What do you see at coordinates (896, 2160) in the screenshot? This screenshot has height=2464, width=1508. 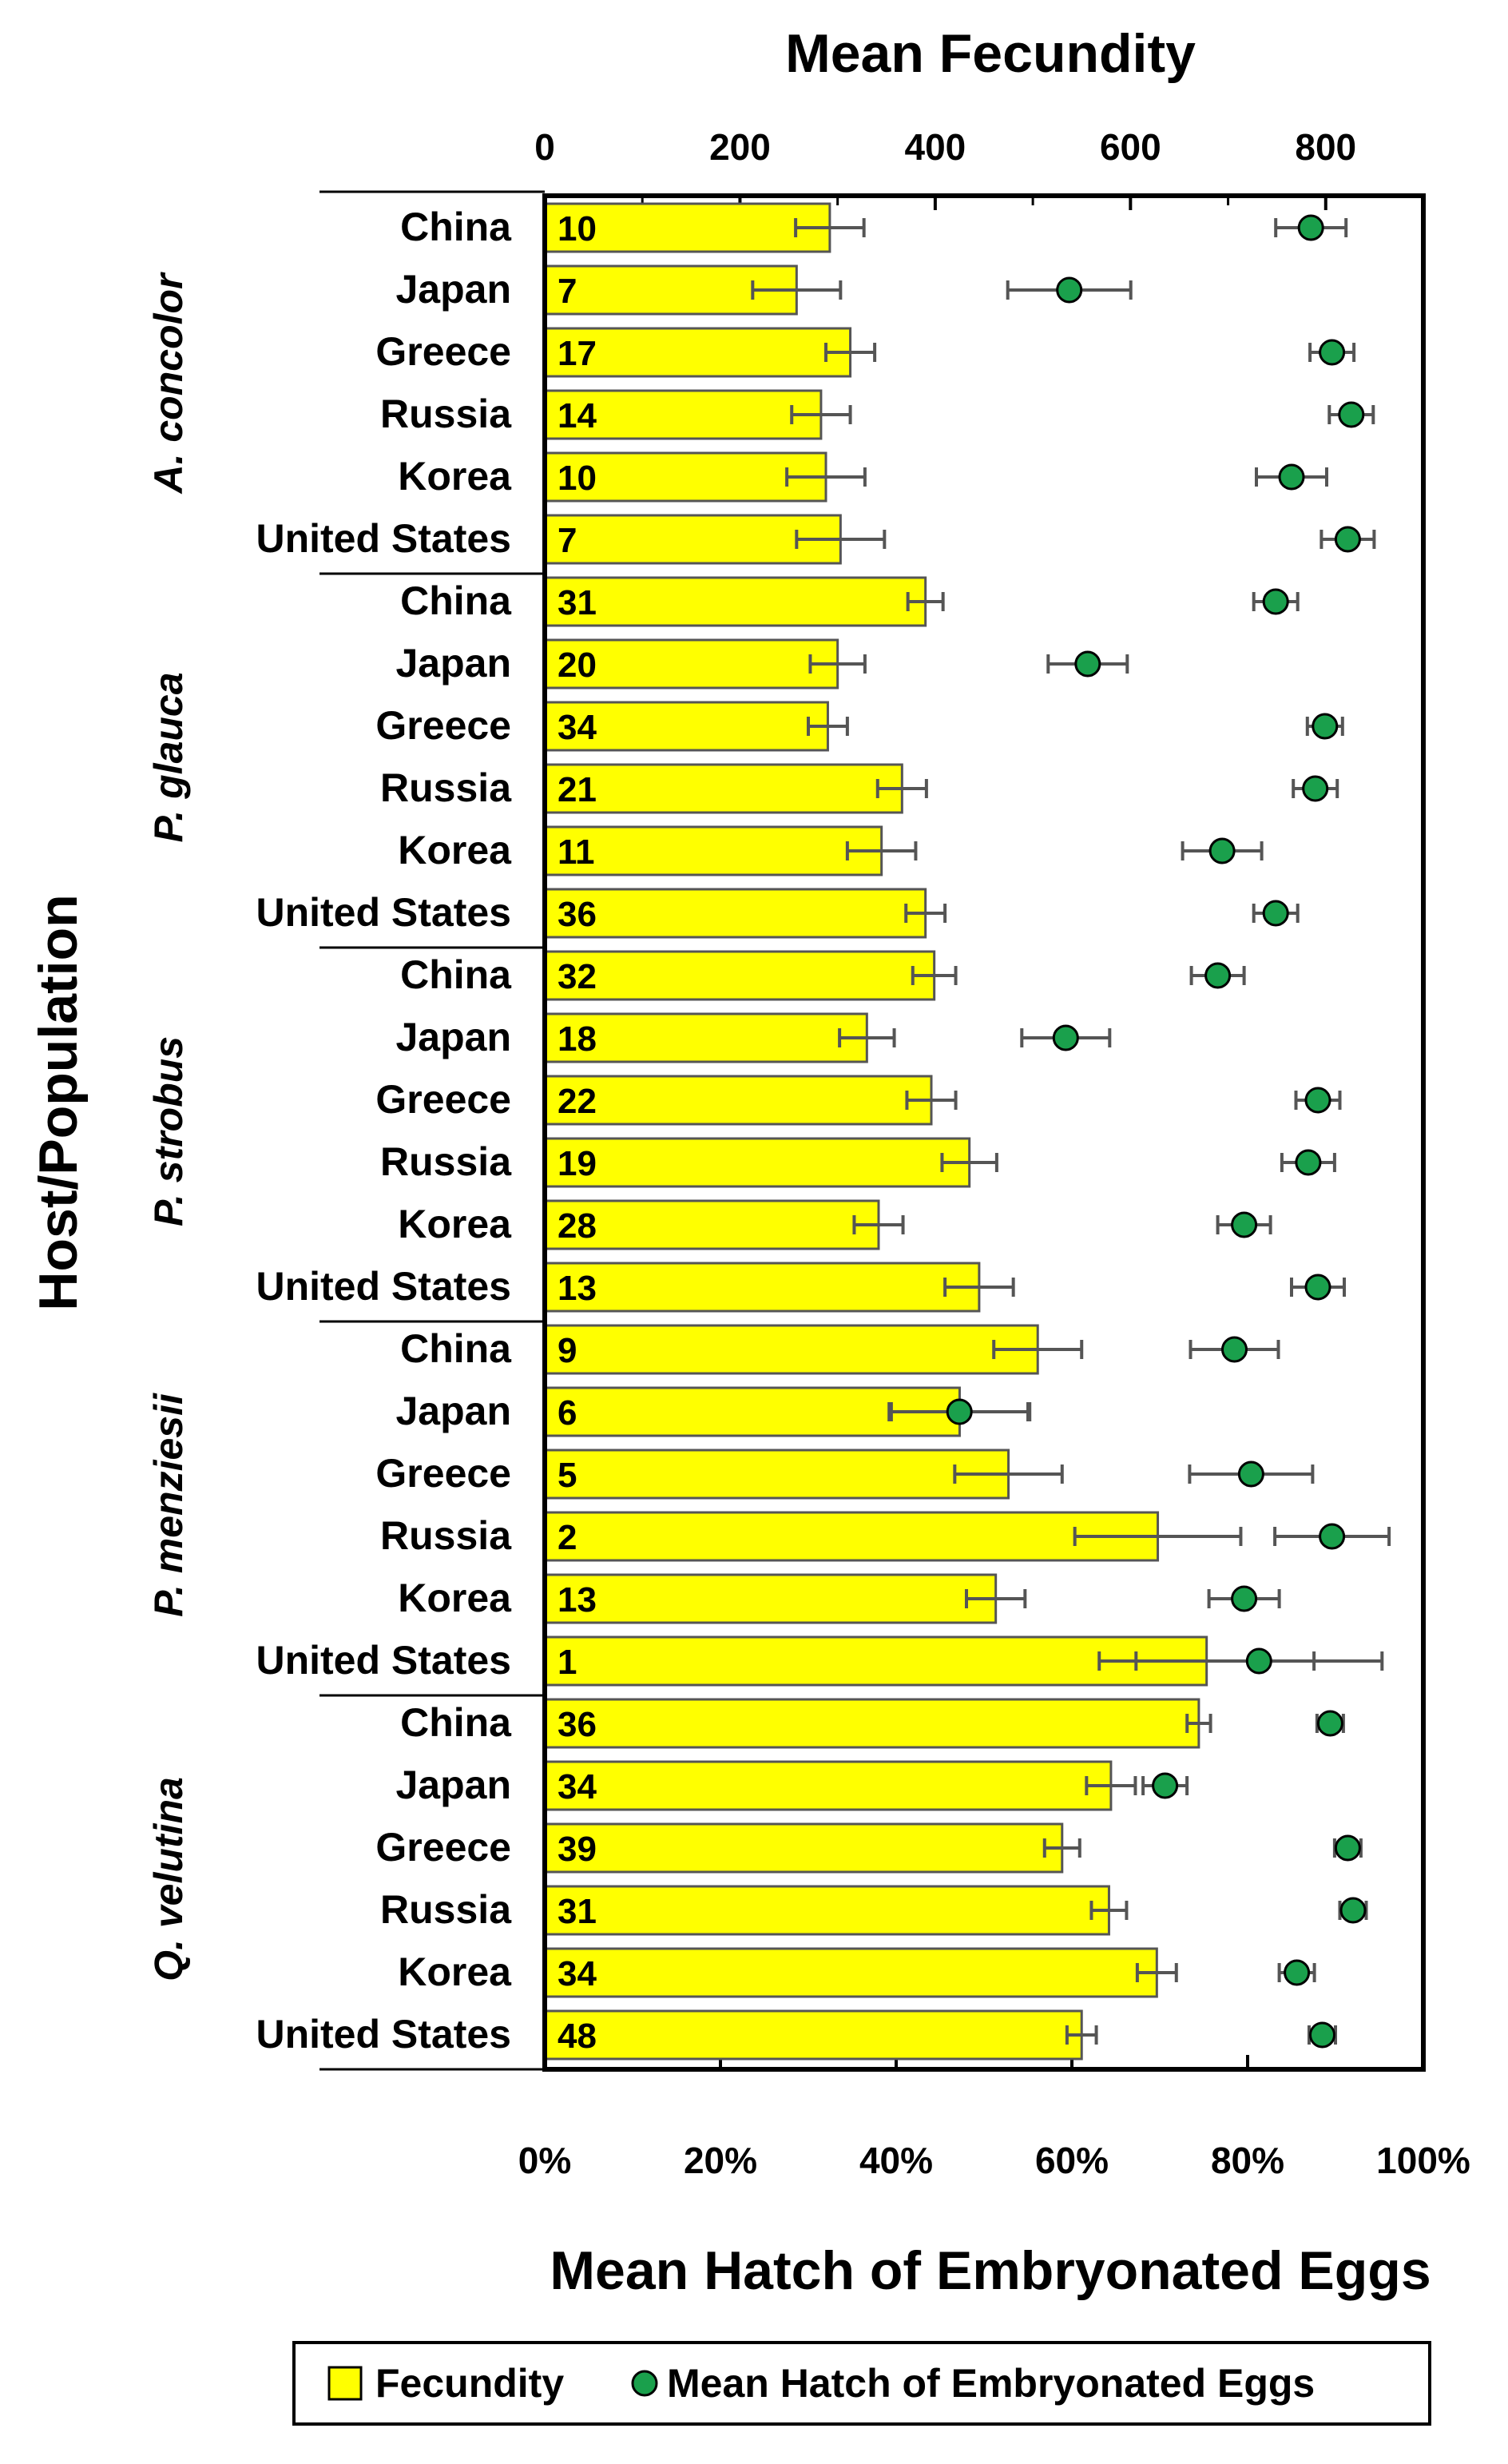 I see `bottom-tick-label: 40%` at bounding box center [896, 2160].